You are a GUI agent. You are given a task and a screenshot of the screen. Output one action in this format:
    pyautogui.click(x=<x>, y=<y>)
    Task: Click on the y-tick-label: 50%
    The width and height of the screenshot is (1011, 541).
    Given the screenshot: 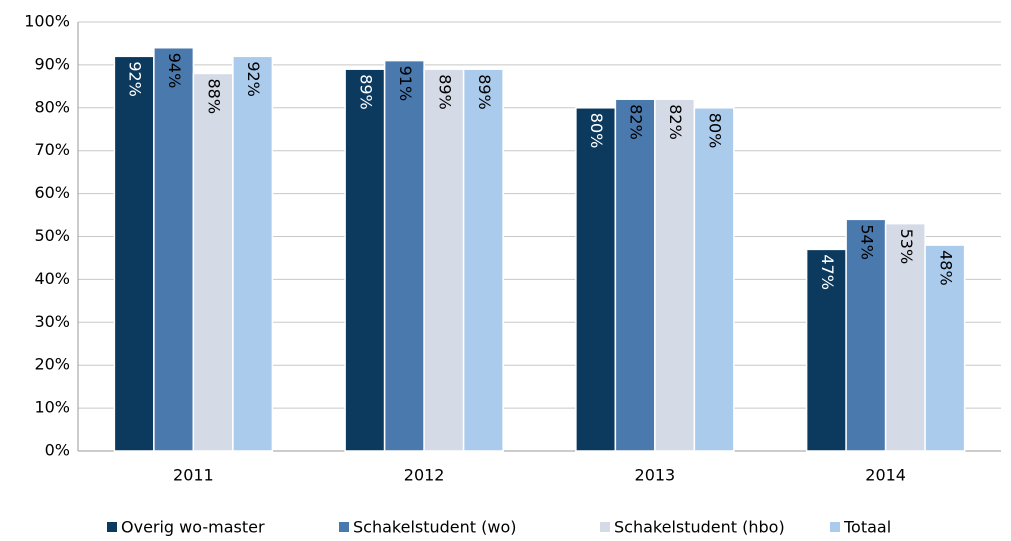 What is the action you would take?
    pyautogui.click(x=52, y=235)
    